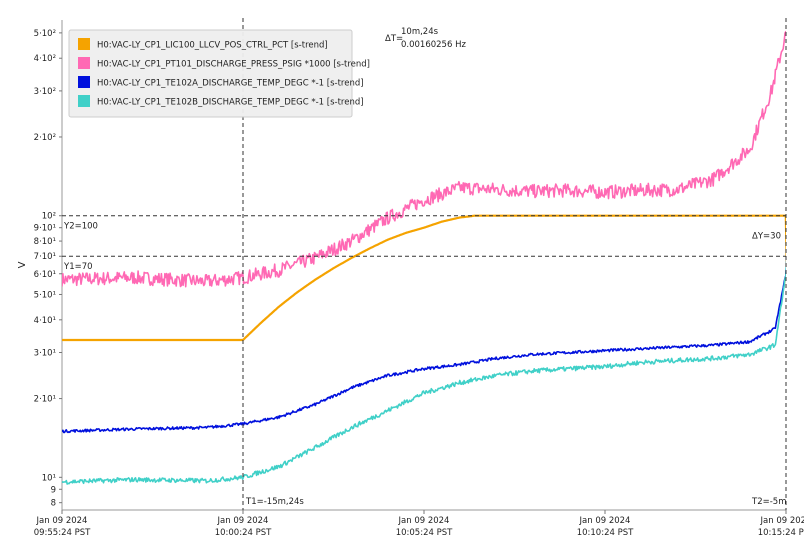 The height and width of the screenshot is (555, 804). Describe the element at coordinates (768, 502) in the screenshot. I see `cursor-x2-label: T2=-5m` at that location.